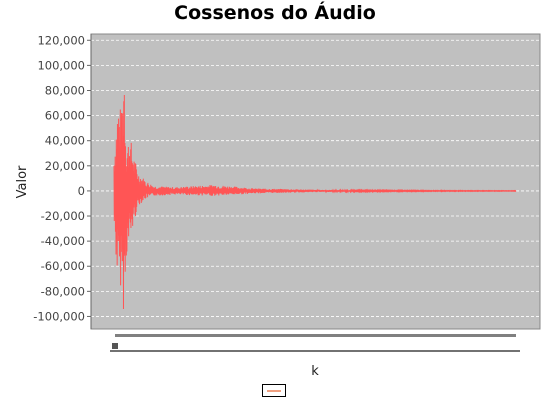  I want to click on y-axis-label: Valor, so click(22, 181).